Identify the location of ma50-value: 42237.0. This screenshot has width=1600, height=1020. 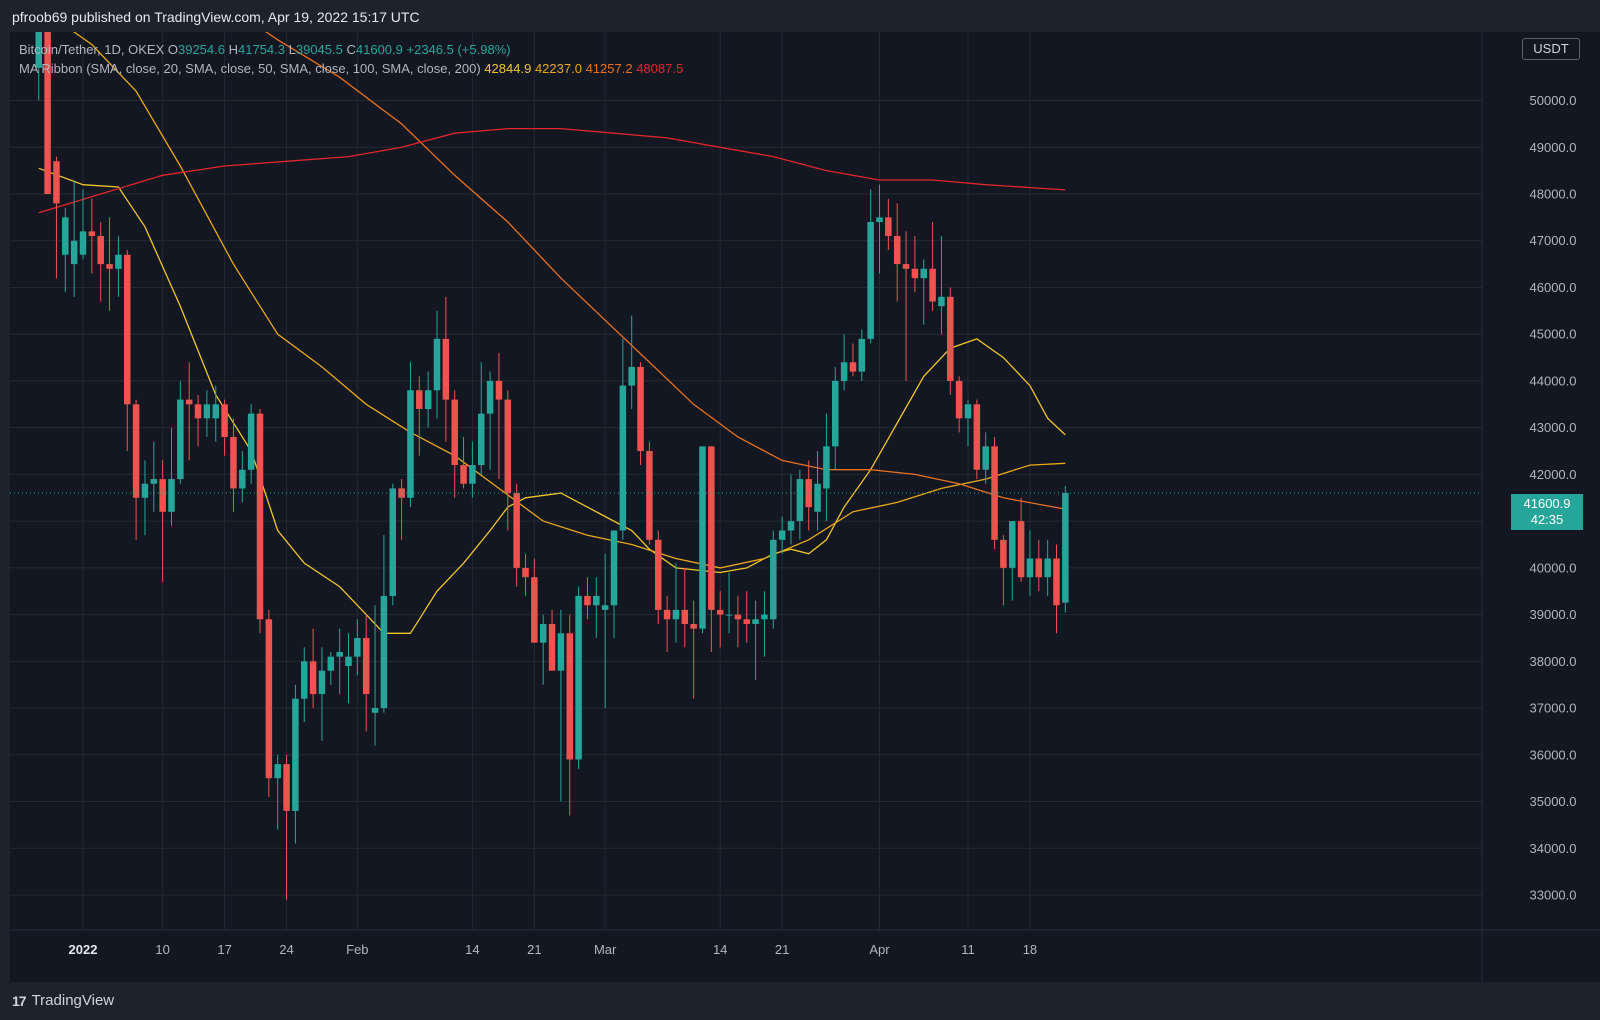
(558, 68).